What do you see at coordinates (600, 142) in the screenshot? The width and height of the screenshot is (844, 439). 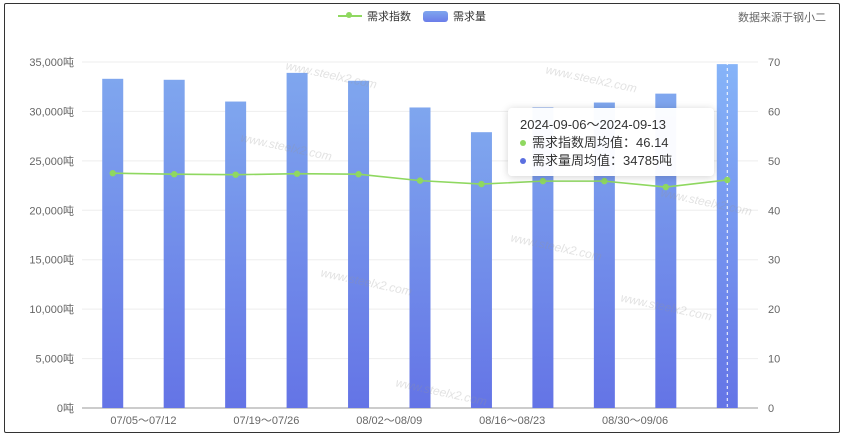 I see `tooltip-index-text: 需求指数周均值：46.14` at bounding box center [600, 142].